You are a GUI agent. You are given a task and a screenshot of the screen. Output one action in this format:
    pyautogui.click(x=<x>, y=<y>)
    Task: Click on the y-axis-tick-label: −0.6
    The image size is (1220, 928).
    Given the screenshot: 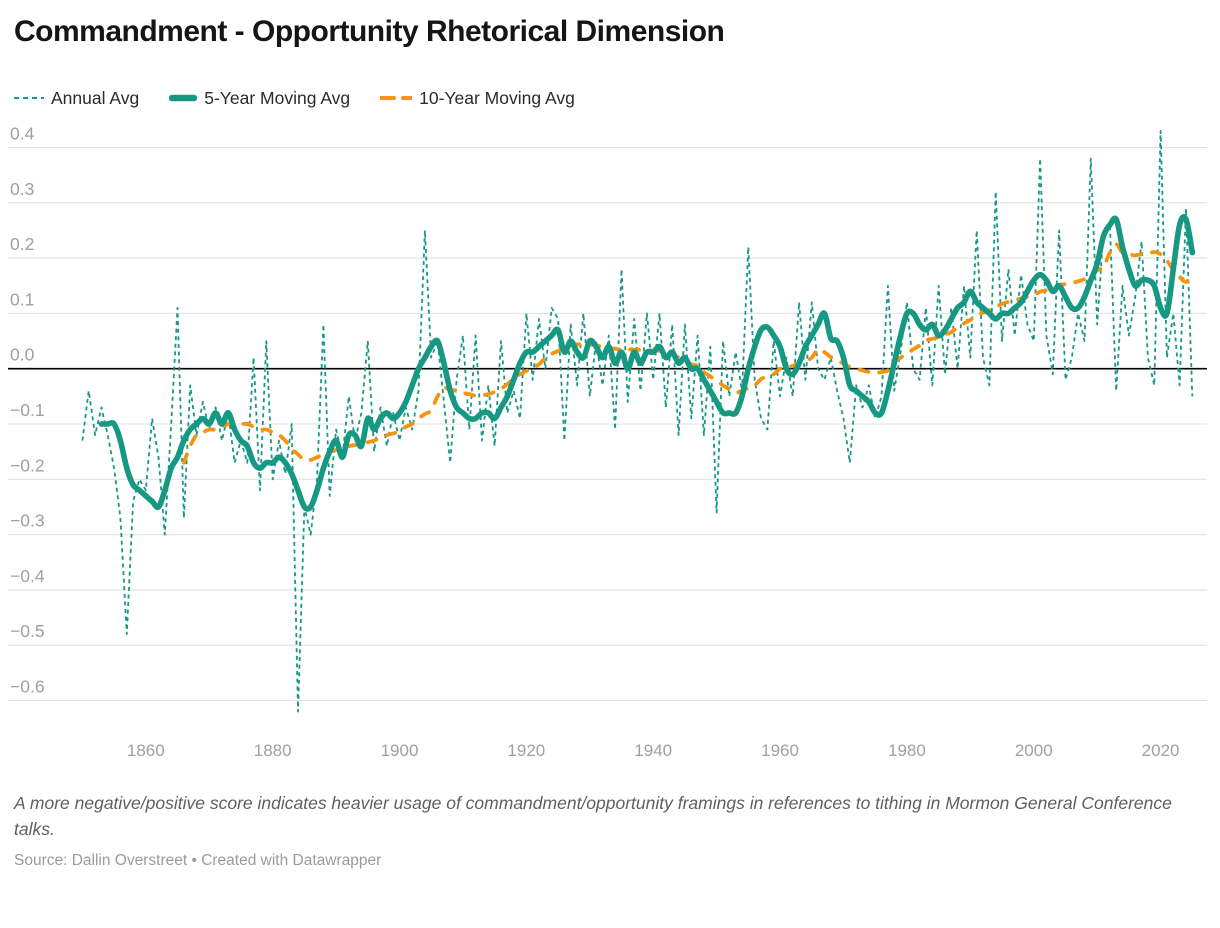 What is the action you would take?
    pyautogui.click(x=27, y=687)
    